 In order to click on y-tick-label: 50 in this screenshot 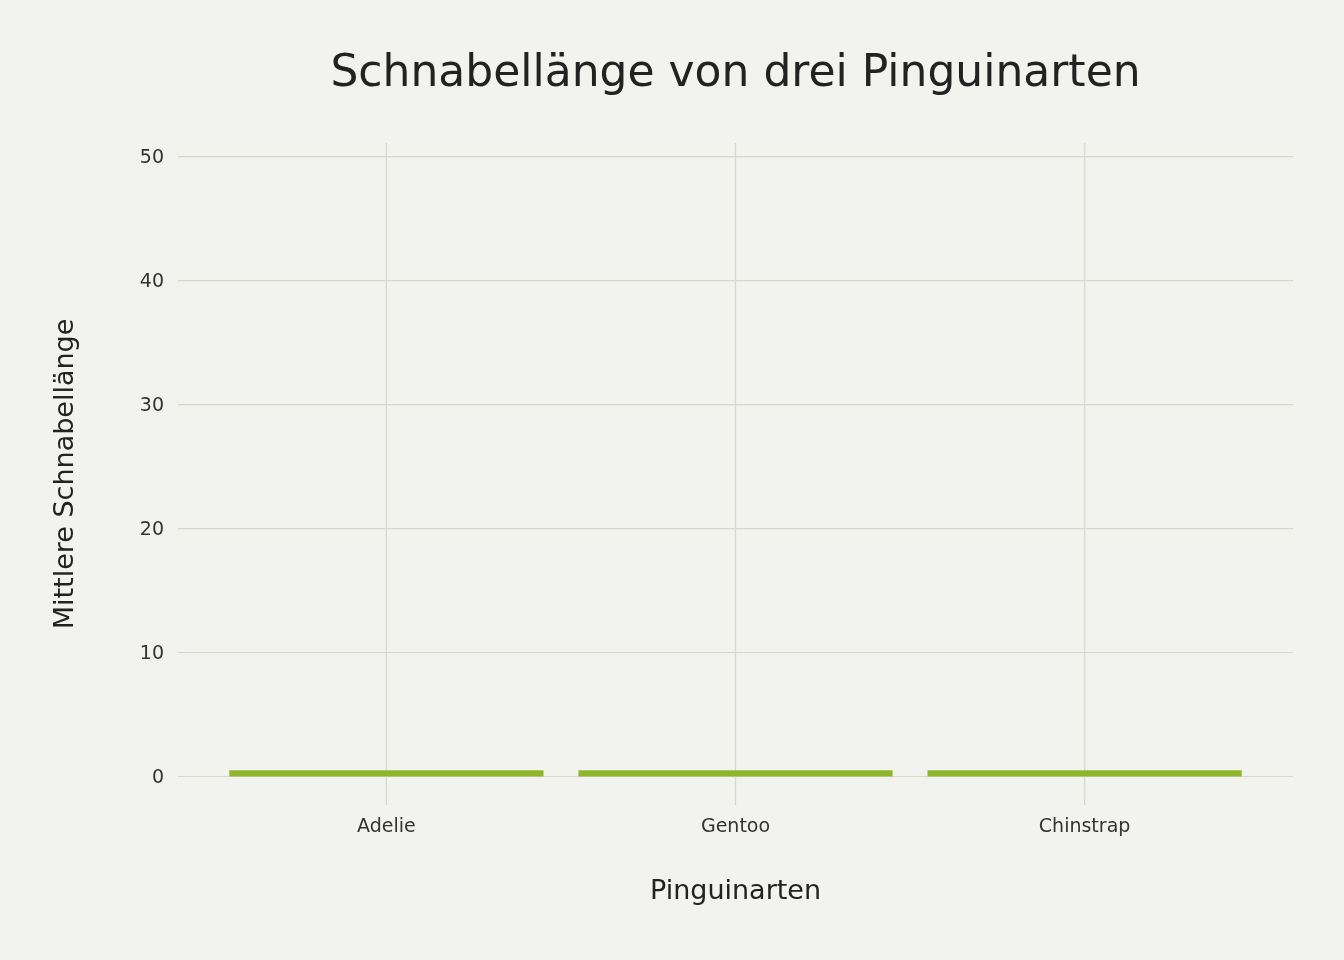, I will do `click(151, 156)`.